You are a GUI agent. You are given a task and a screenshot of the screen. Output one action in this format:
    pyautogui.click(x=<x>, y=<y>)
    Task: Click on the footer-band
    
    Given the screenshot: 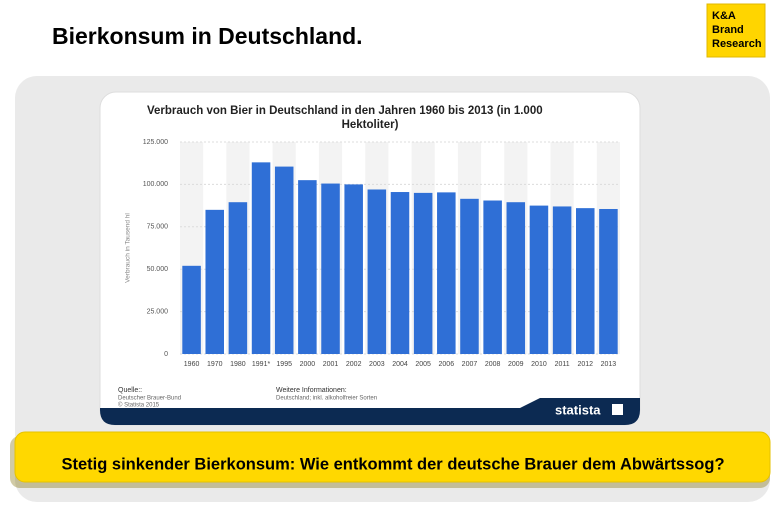 What is the action you would take?
    pyautogui.click(x=370, y=411)
    